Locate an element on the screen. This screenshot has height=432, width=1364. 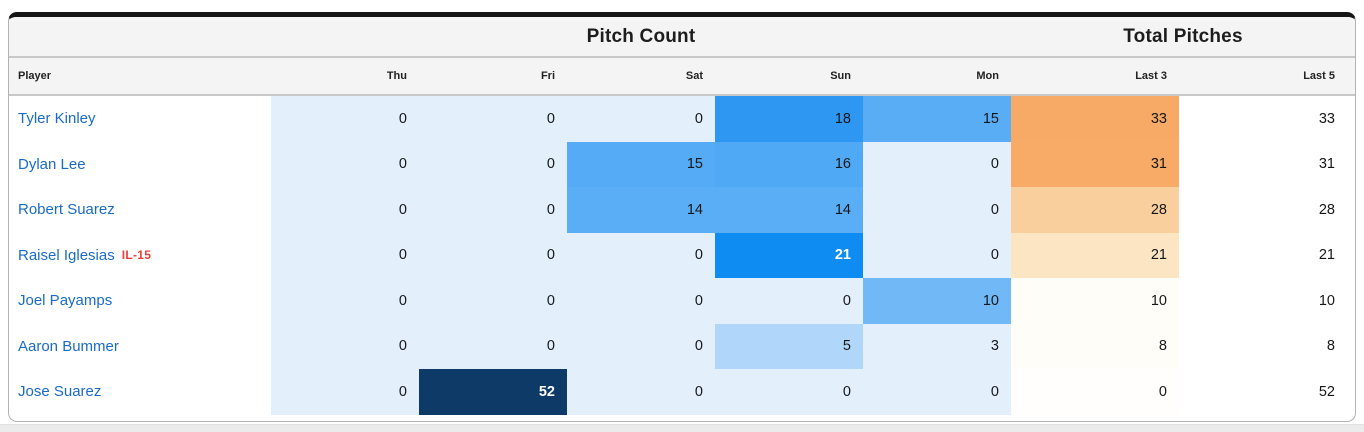
player-cell: Joel Payamps is located at coordinates (140, 301).